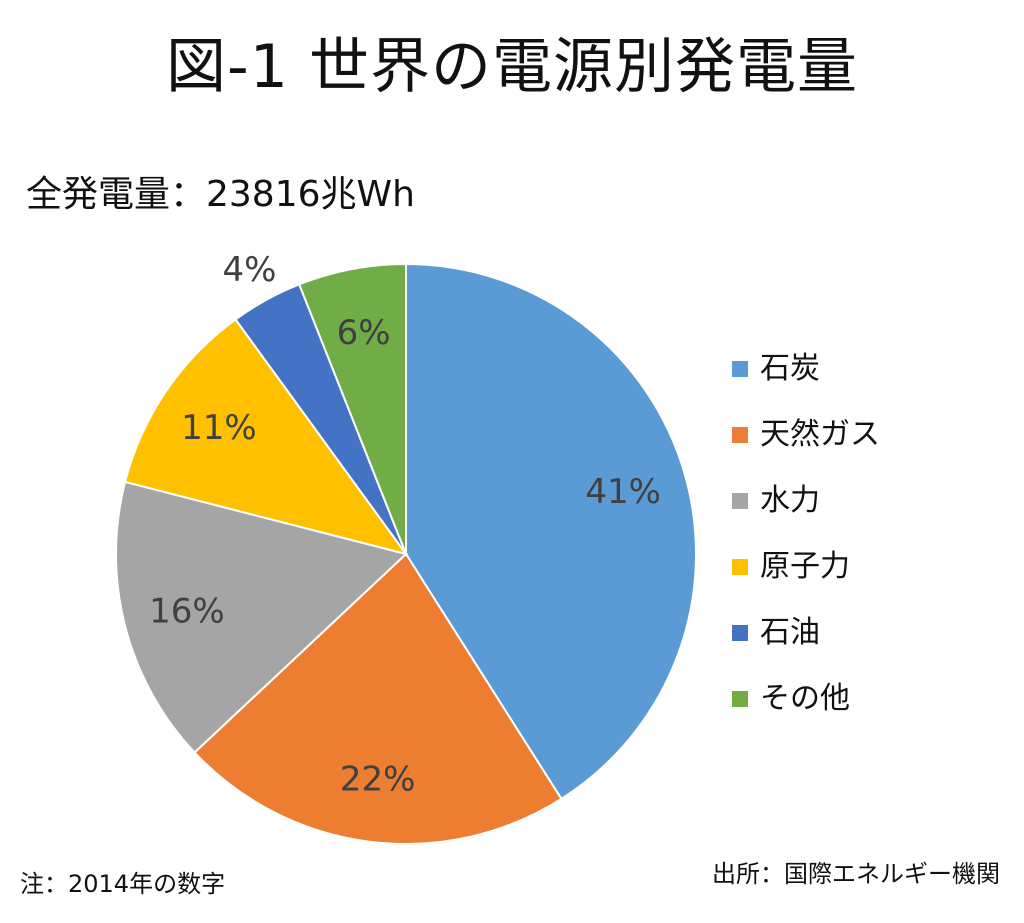 Image resolution: width=1024 pixels, height=923 pixels. What do you see at coordinates (623, 492) in the screenshot?
I see `slice-data-label: 41%` at bounding box center [623, 492].